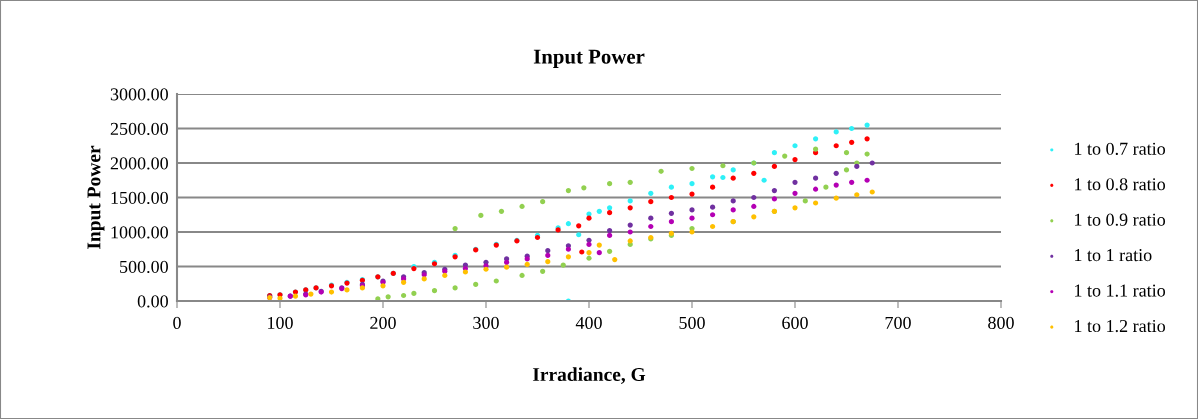 This screenshot has width=1198, height=419. I want to click on x-axis-title: Irradiance, G, so click(589, 375).